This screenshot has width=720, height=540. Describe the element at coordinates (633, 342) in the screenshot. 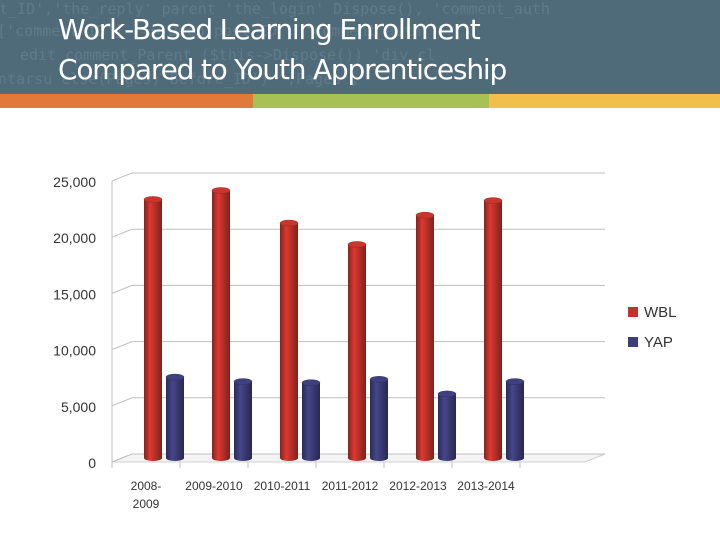

I see `legend-yap-swatch` at that location.